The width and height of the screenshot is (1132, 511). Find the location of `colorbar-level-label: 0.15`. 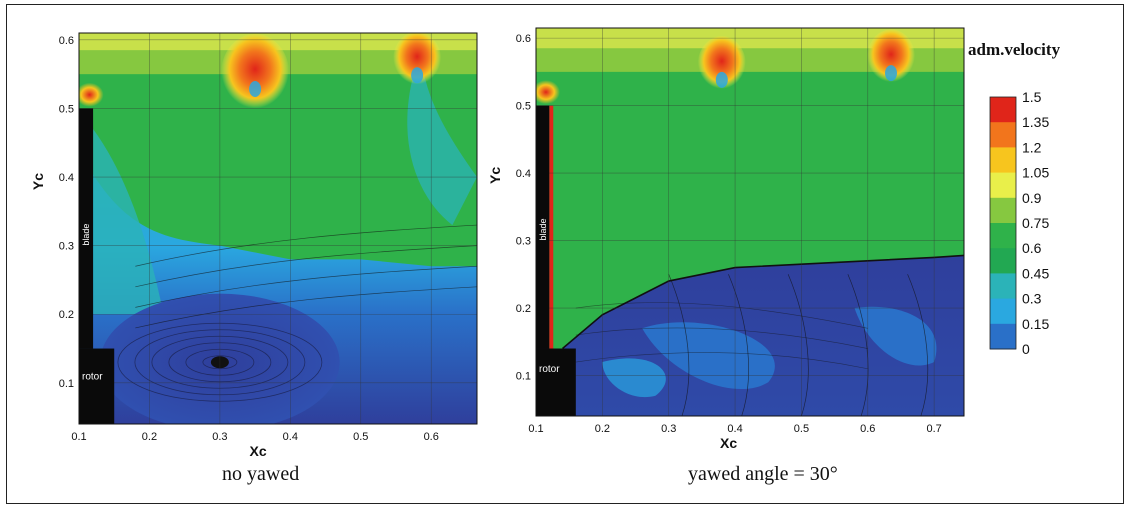

colorbar-level-label: 0.15 is located at coordinates (1035, 324).